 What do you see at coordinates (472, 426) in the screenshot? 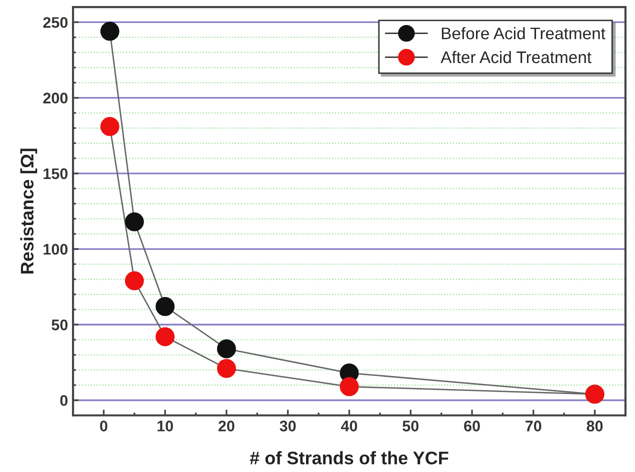
I see `x-tick-label: 60` at bounding box center [472, 426].